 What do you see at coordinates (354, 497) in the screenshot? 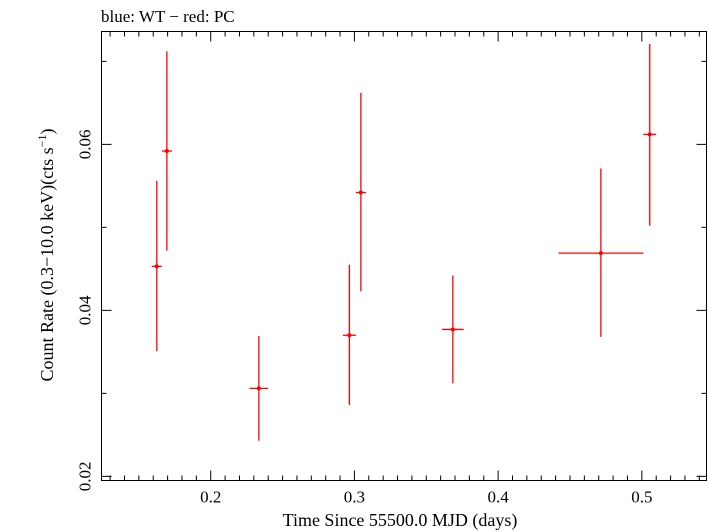
I see `x-tick-label: 0.3` at bounding box center [354, 497].